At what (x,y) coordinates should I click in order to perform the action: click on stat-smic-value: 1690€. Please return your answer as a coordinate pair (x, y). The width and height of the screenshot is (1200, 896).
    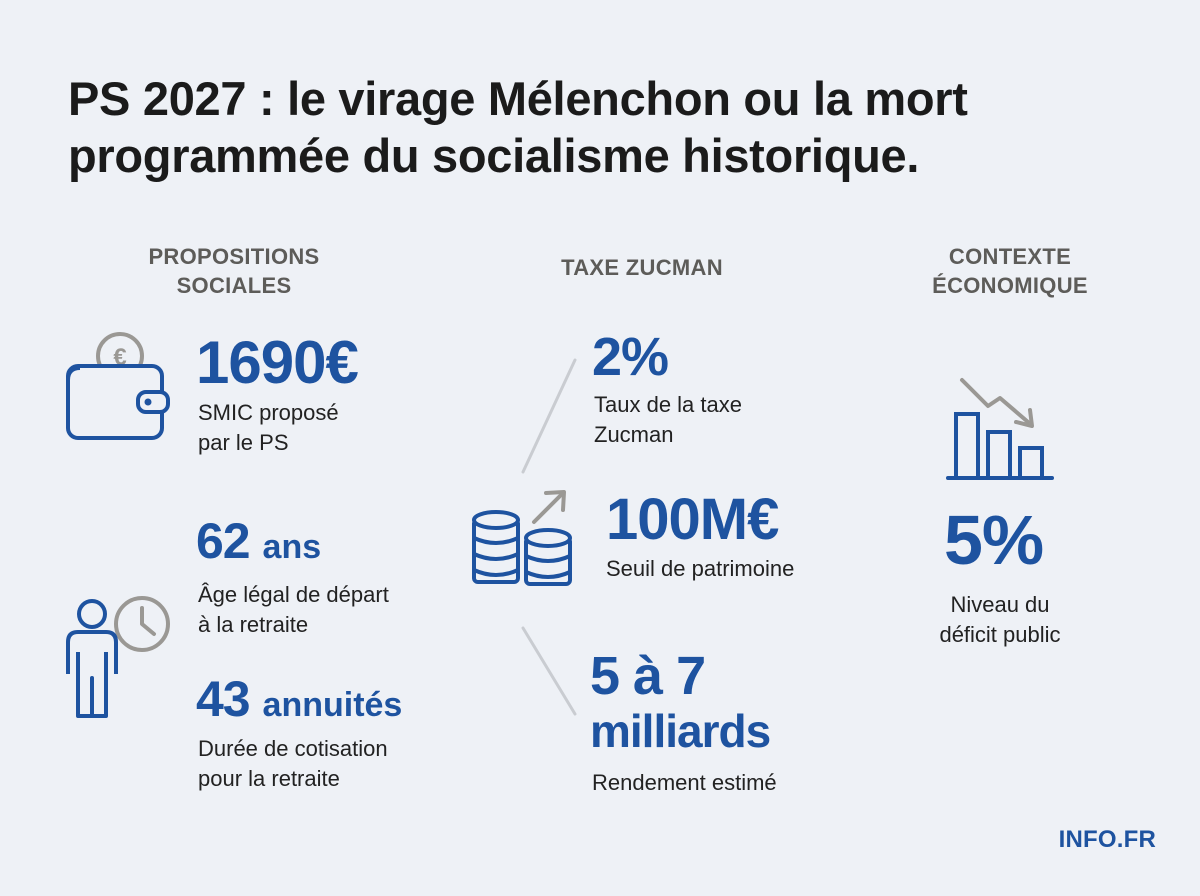
    Looking at the image, I should click on (277, 362).